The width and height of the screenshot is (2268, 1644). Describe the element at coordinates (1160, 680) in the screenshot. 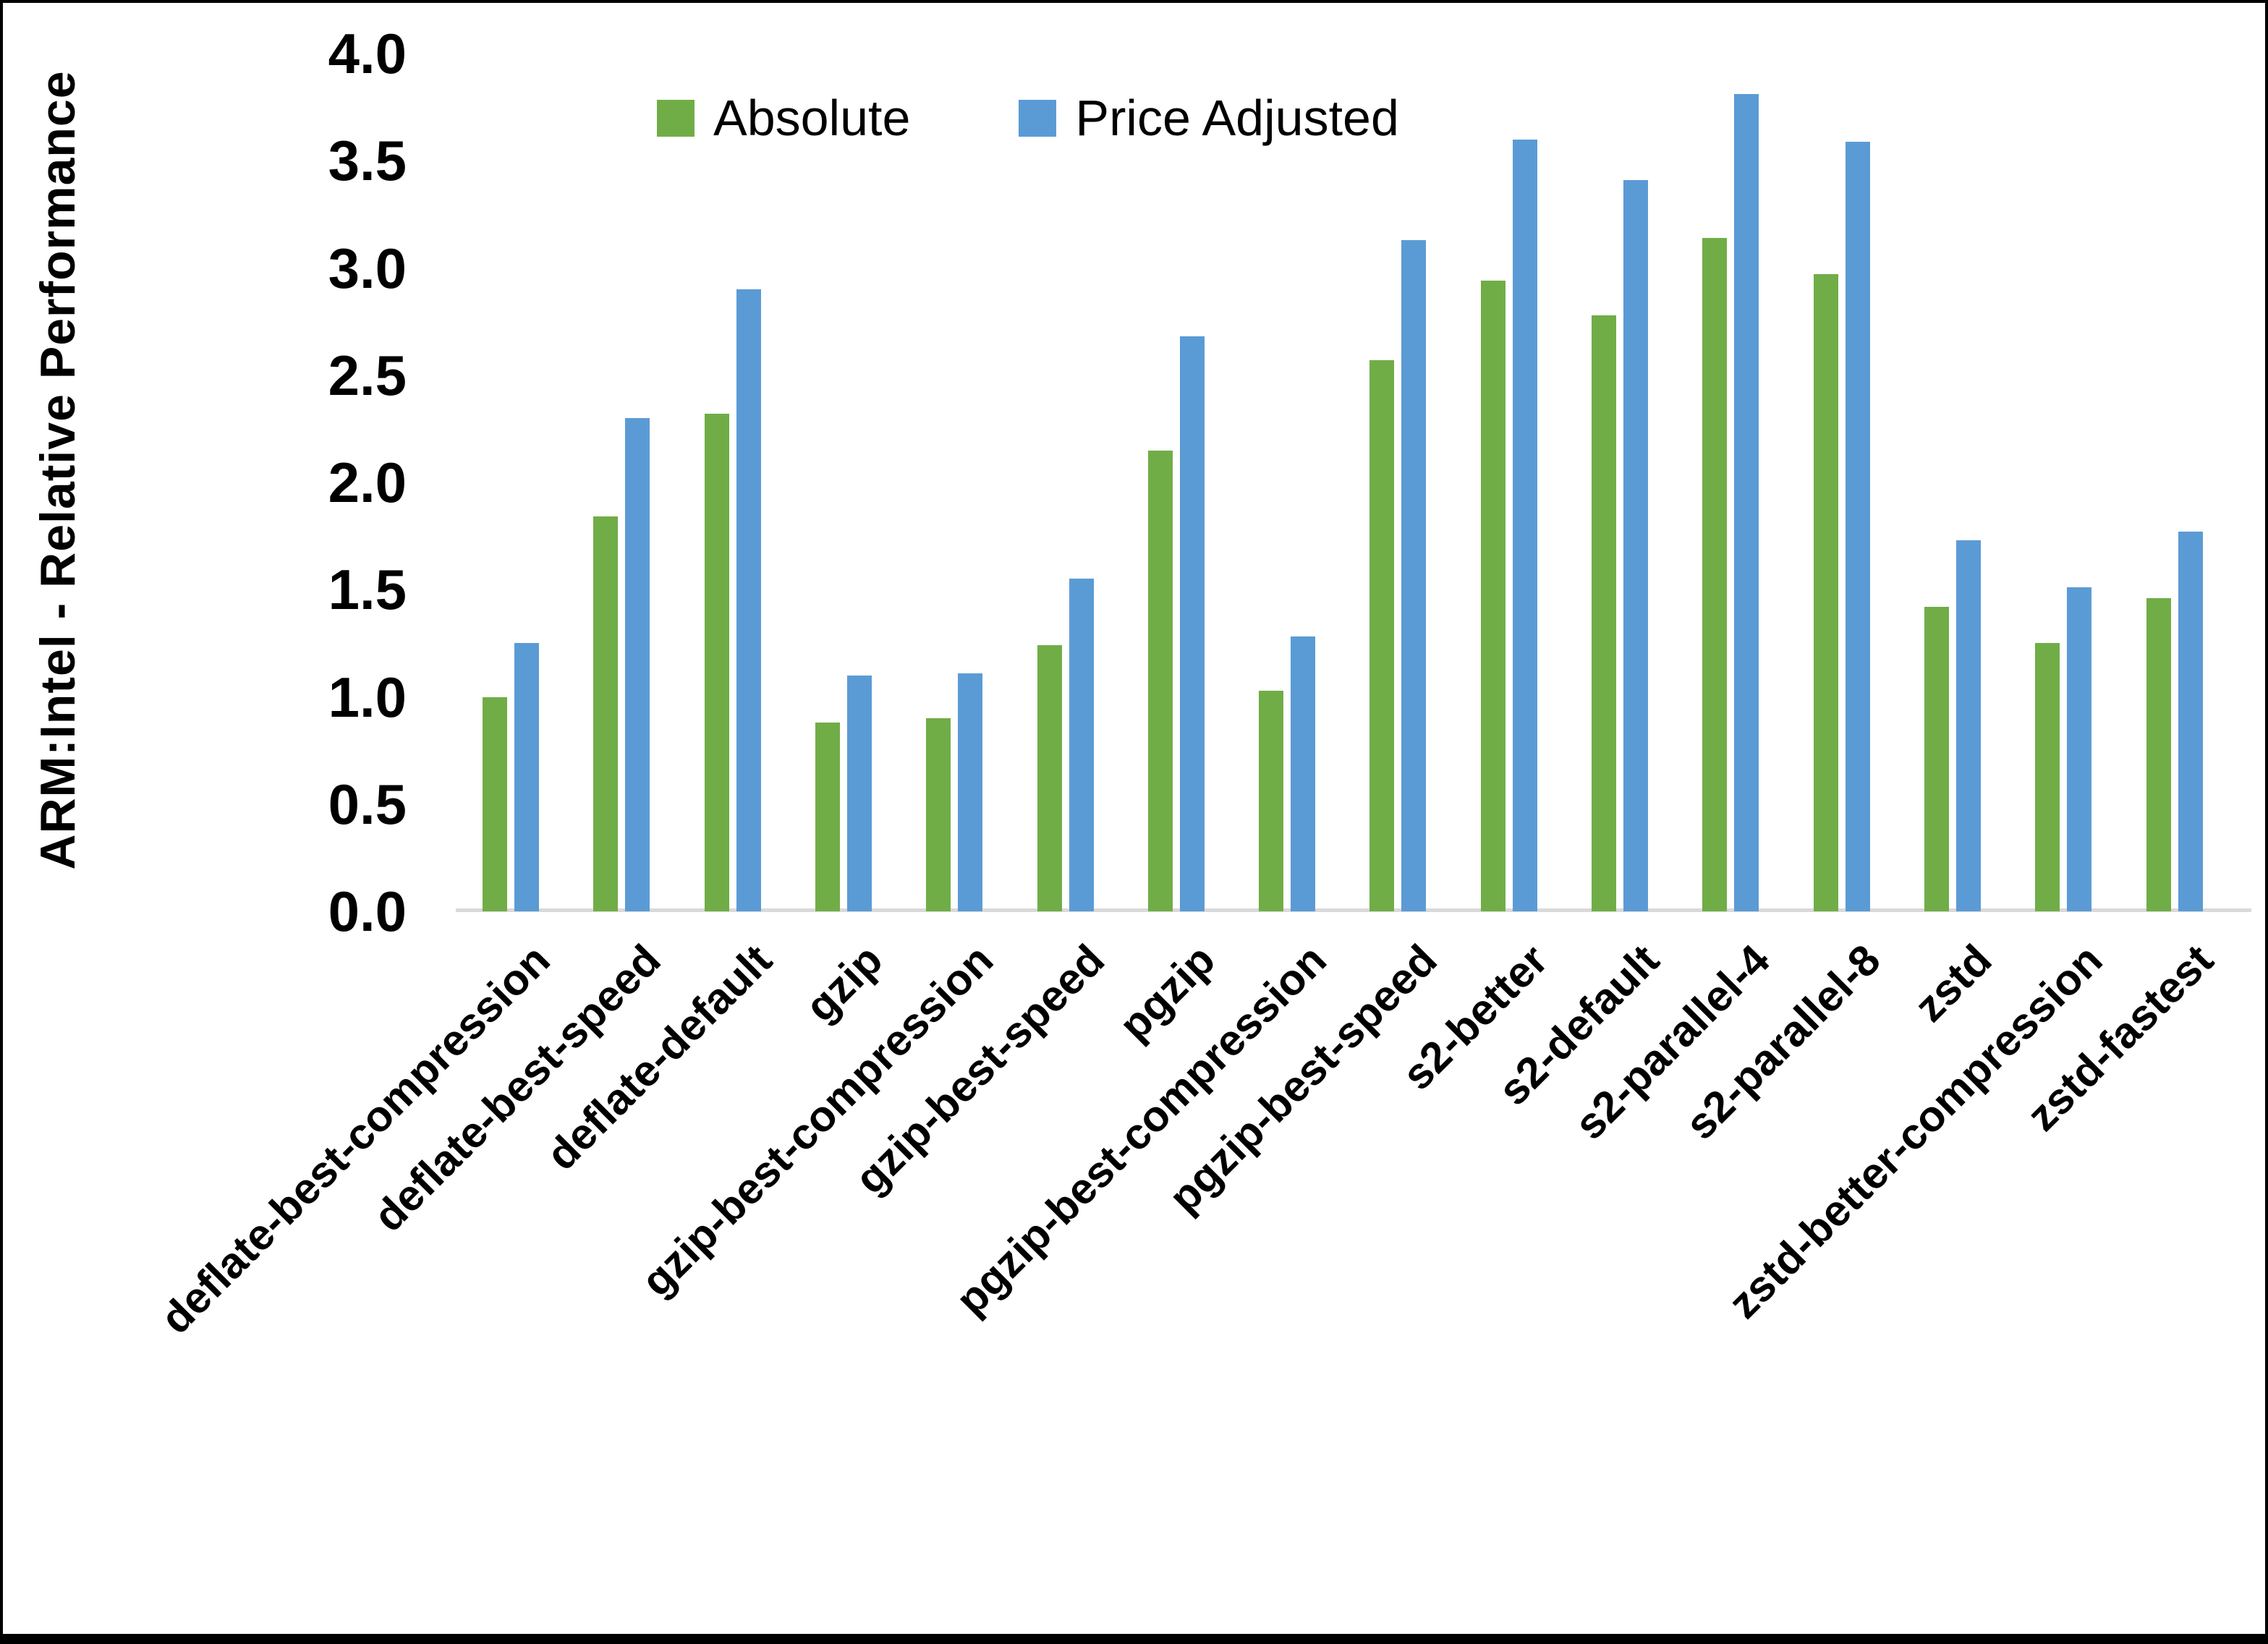

I see `bar-absolute-pgzip` at that location.